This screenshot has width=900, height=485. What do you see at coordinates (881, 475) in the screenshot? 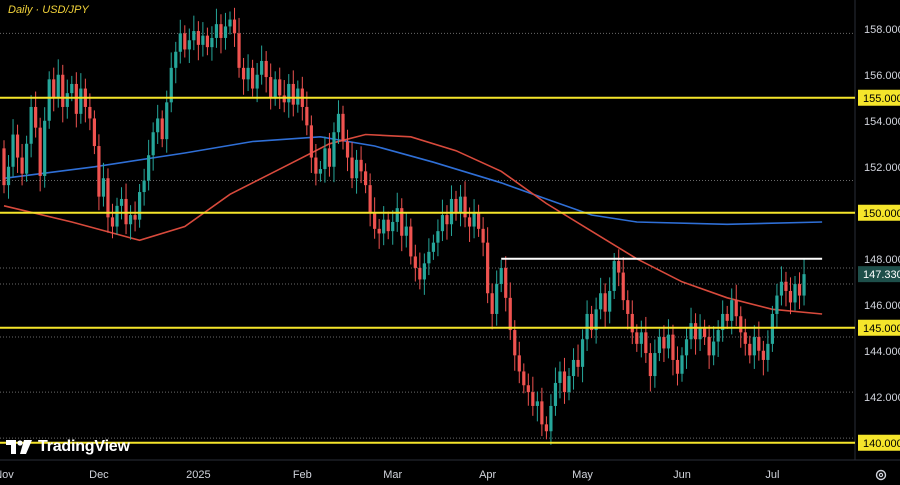
I see `settings-gear-icon` at bounding box center [881, 475].